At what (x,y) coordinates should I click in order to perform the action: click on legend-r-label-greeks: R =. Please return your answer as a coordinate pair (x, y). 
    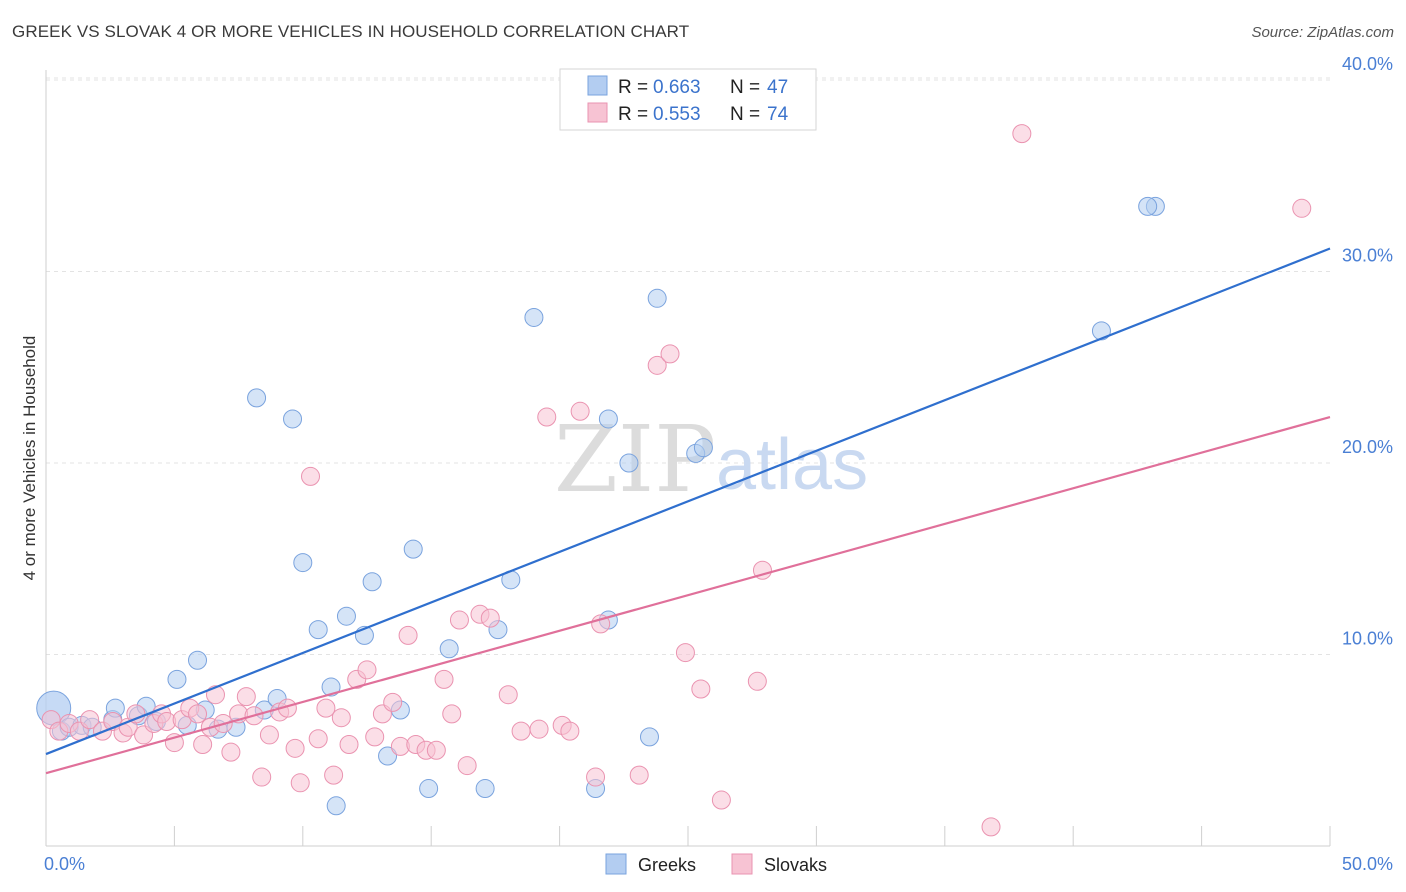
    Looking at the image, I should click on (633, 87).